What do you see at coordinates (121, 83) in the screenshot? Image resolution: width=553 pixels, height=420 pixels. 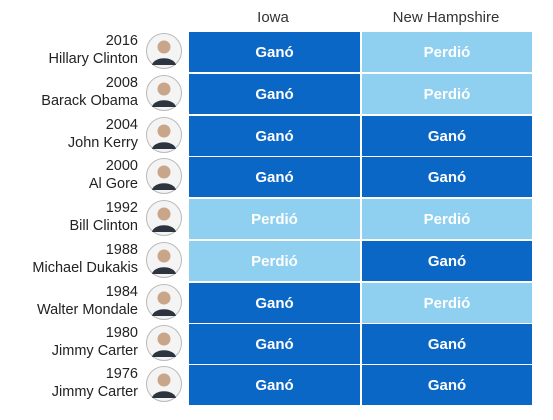 I see `candidate-year: 2008` at bounding box center [121, 83].